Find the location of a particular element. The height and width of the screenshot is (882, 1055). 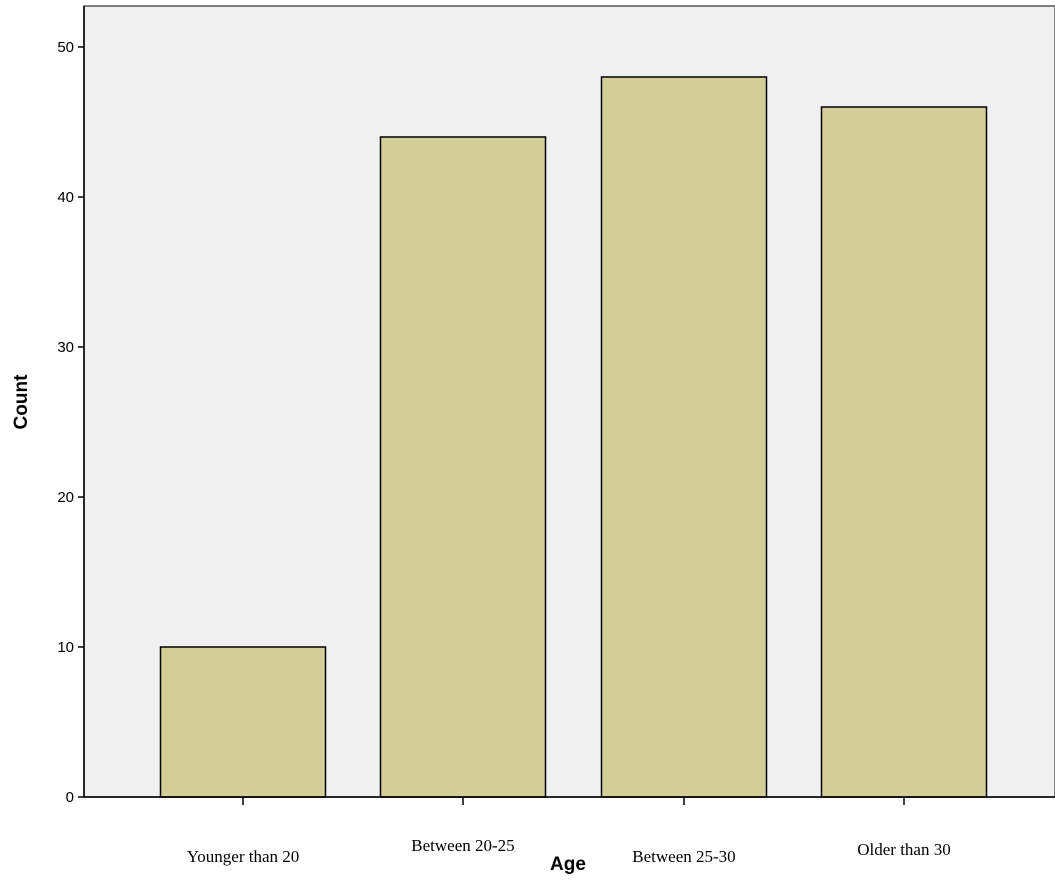

x-tick-label: Younger than 20 is located at coordinates (243, 856).